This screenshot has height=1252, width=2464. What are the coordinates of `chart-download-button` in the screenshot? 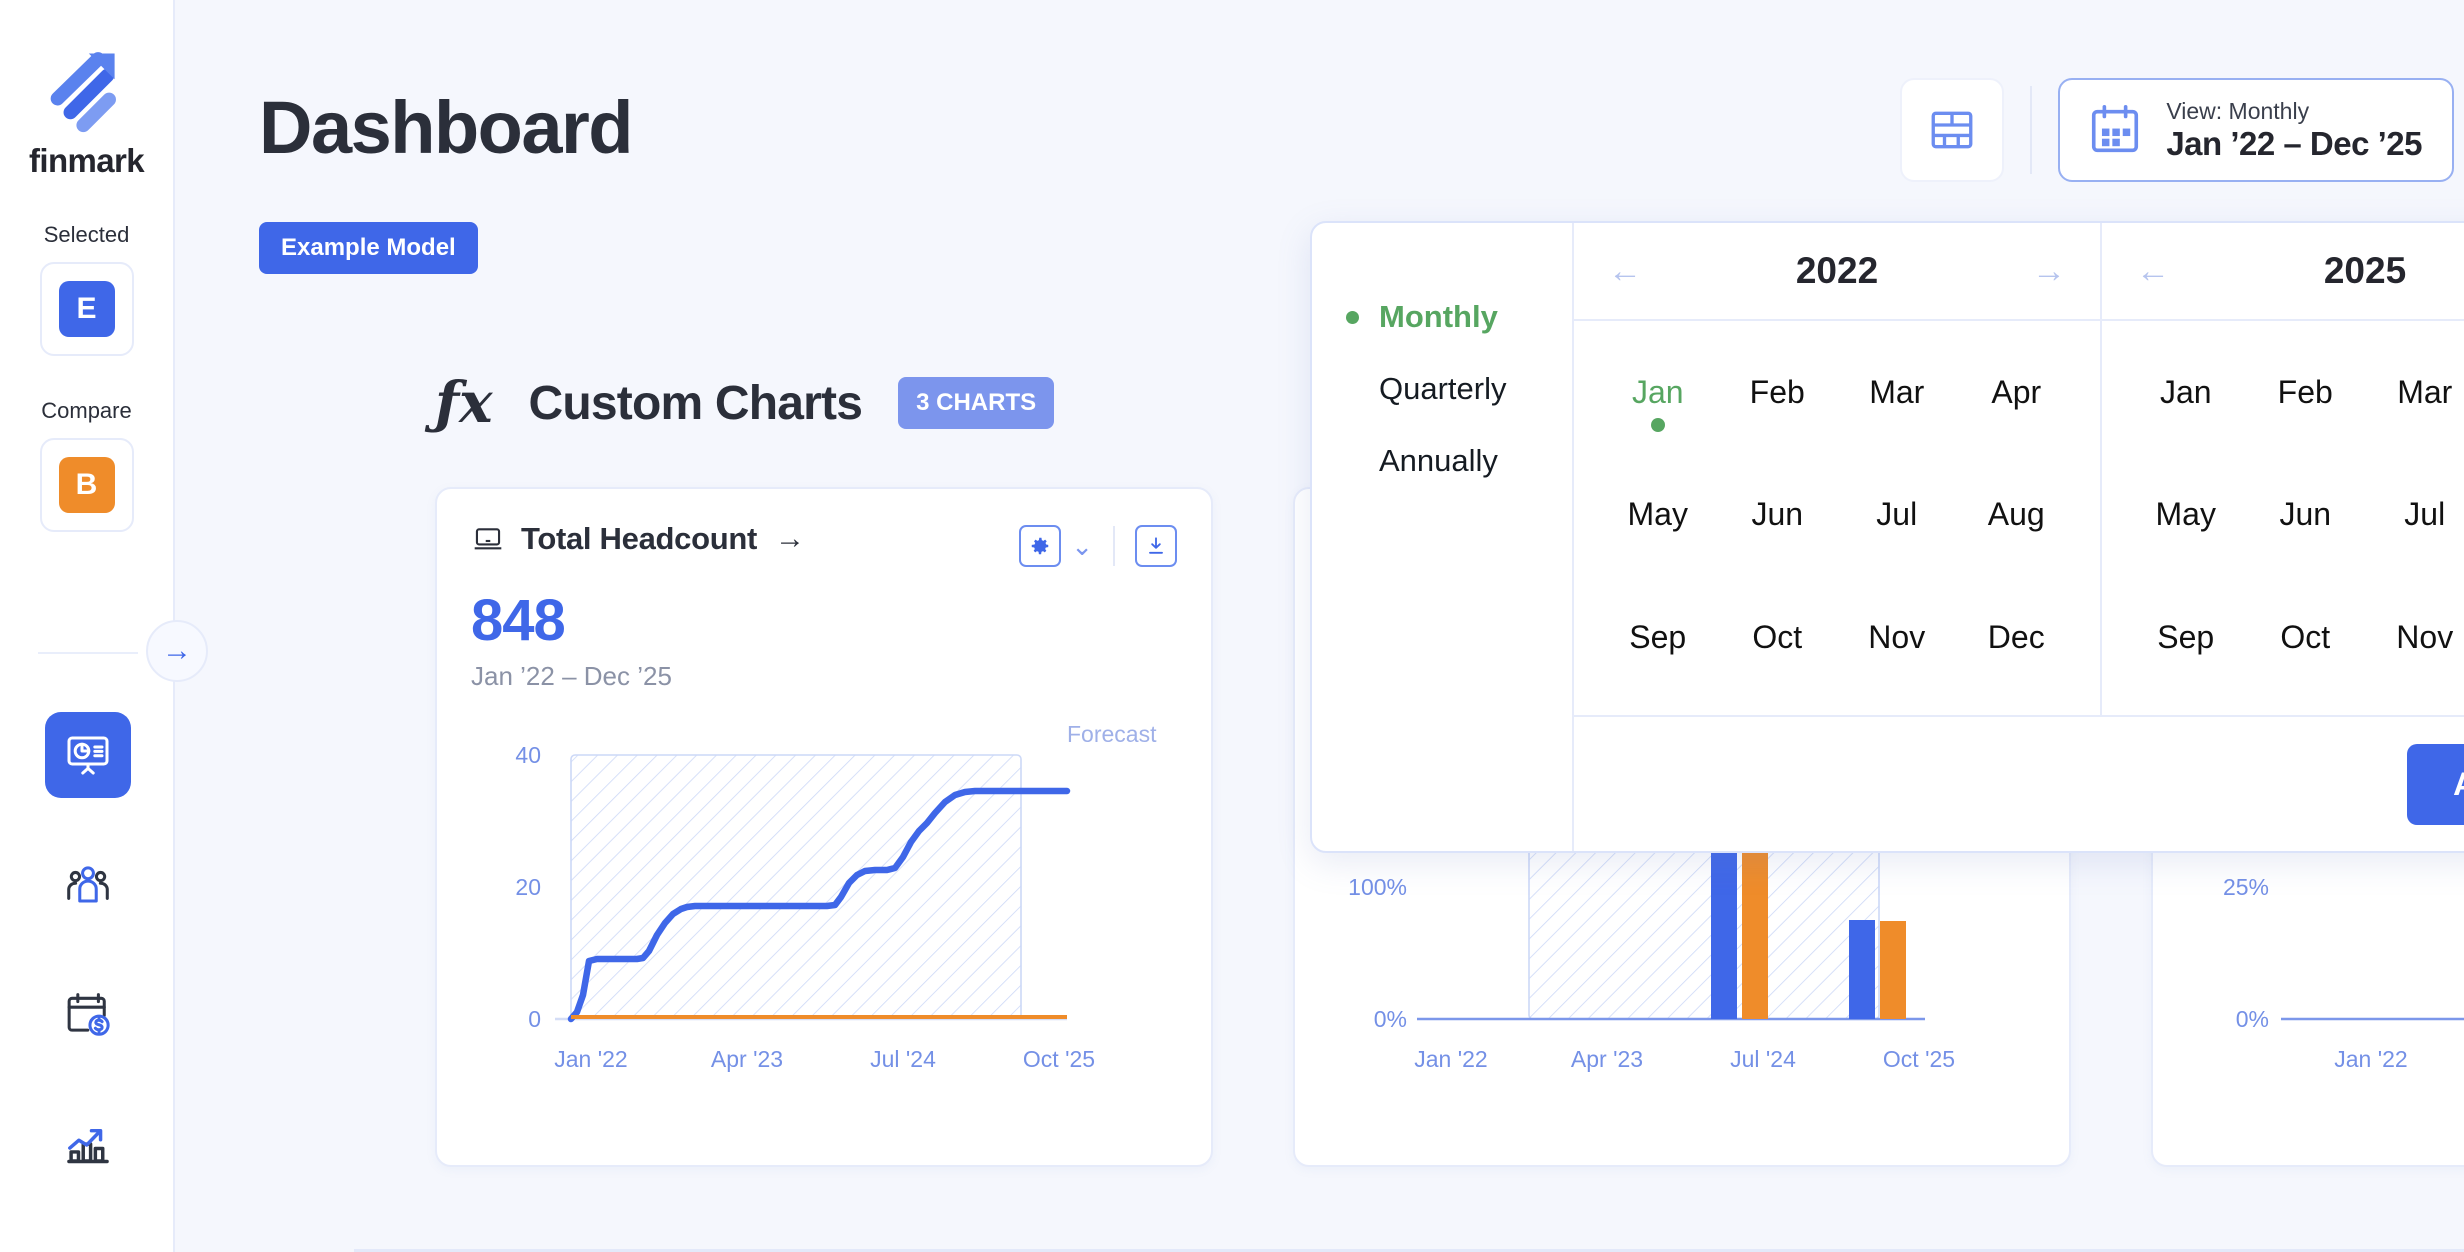 It's located at (1156, 546).